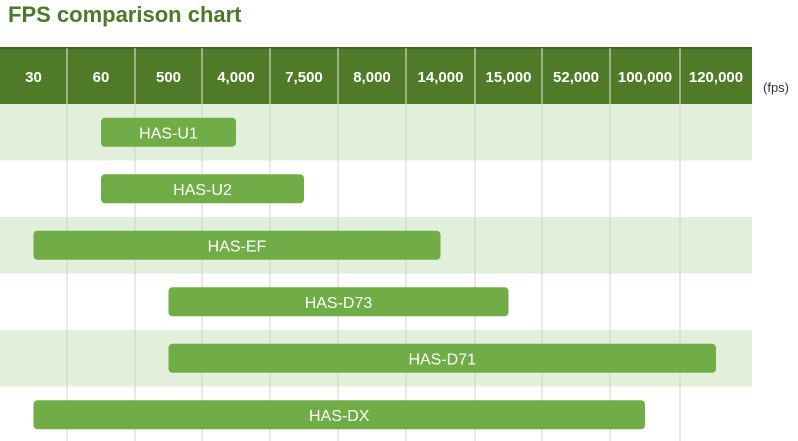  I want to click on bar-has-d73, so click(338, 302).